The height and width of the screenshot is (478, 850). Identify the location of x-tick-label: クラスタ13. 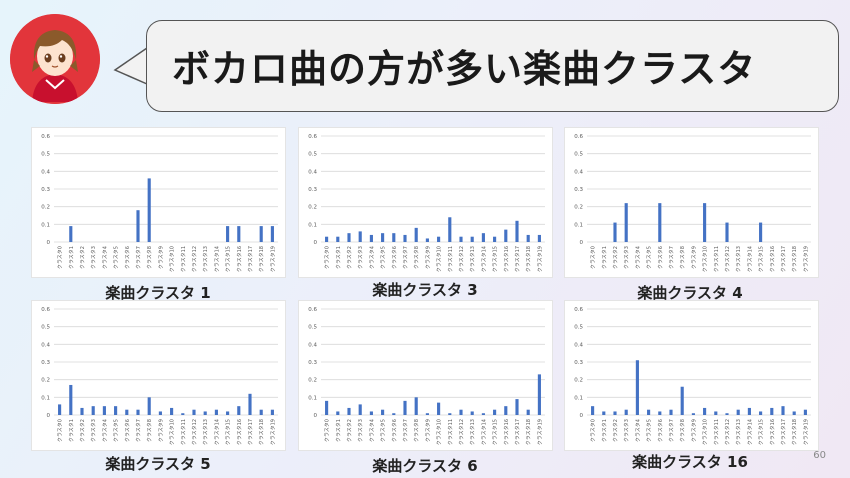
(472, 259).